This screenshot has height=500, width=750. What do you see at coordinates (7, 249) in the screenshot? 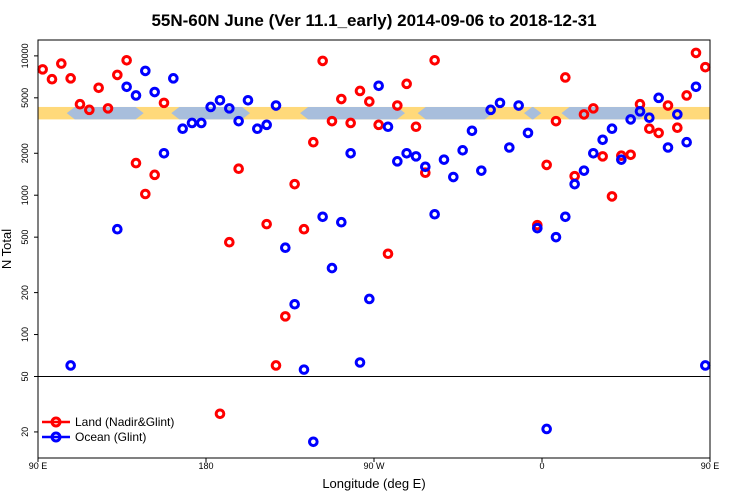
I see `y-axis-title: N Total` at bounding box center [7, 249].